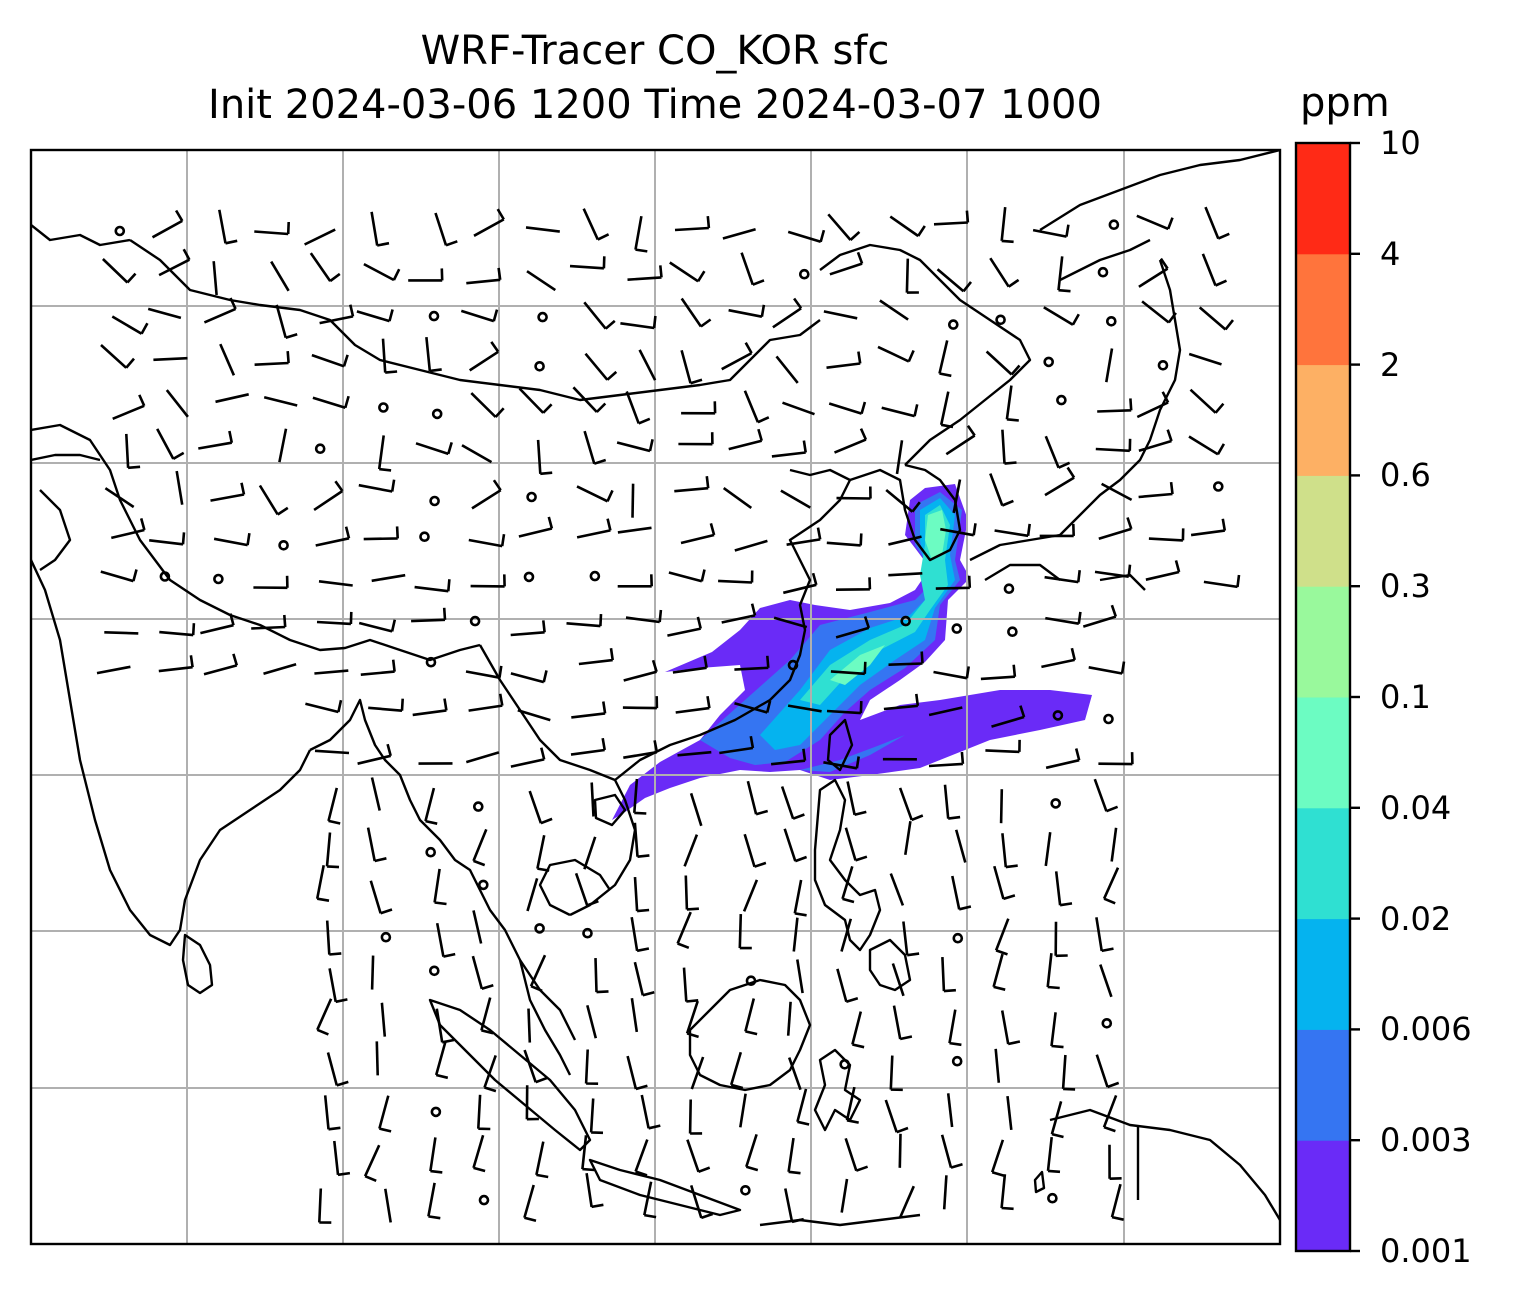 The width and height of the screenshot is (1528, 1306). Describe the element at coordinates (1426, 1029) in the screenshot. I see `colorbar-tick-label: 0.006` at that location.